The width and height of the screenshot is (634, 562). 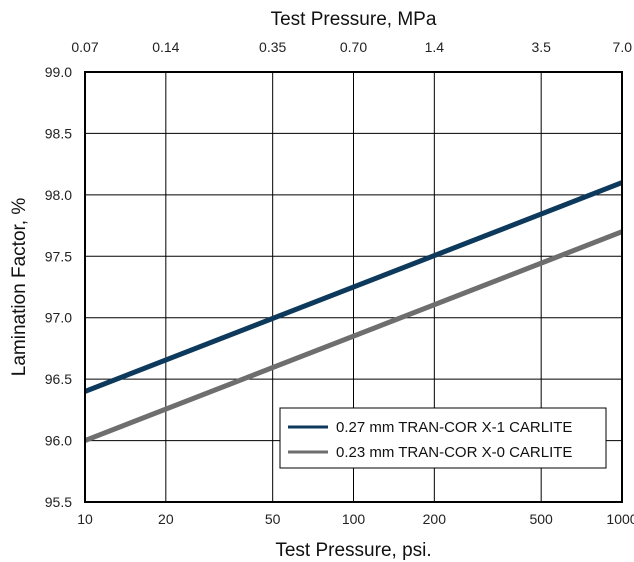 I want to click on y-tick-label-3: 97.0, so click(x=58, y=318).